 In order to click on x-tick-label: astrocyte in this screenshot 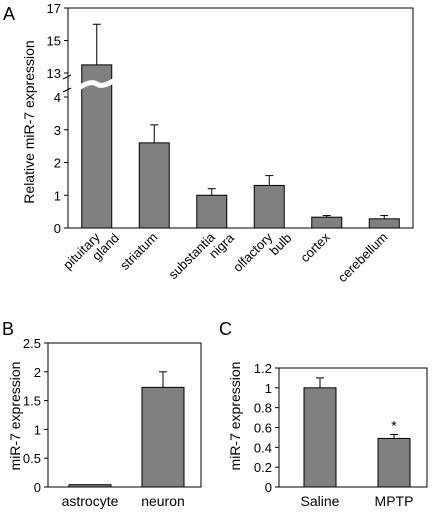, I will do `click(90, 501)`.